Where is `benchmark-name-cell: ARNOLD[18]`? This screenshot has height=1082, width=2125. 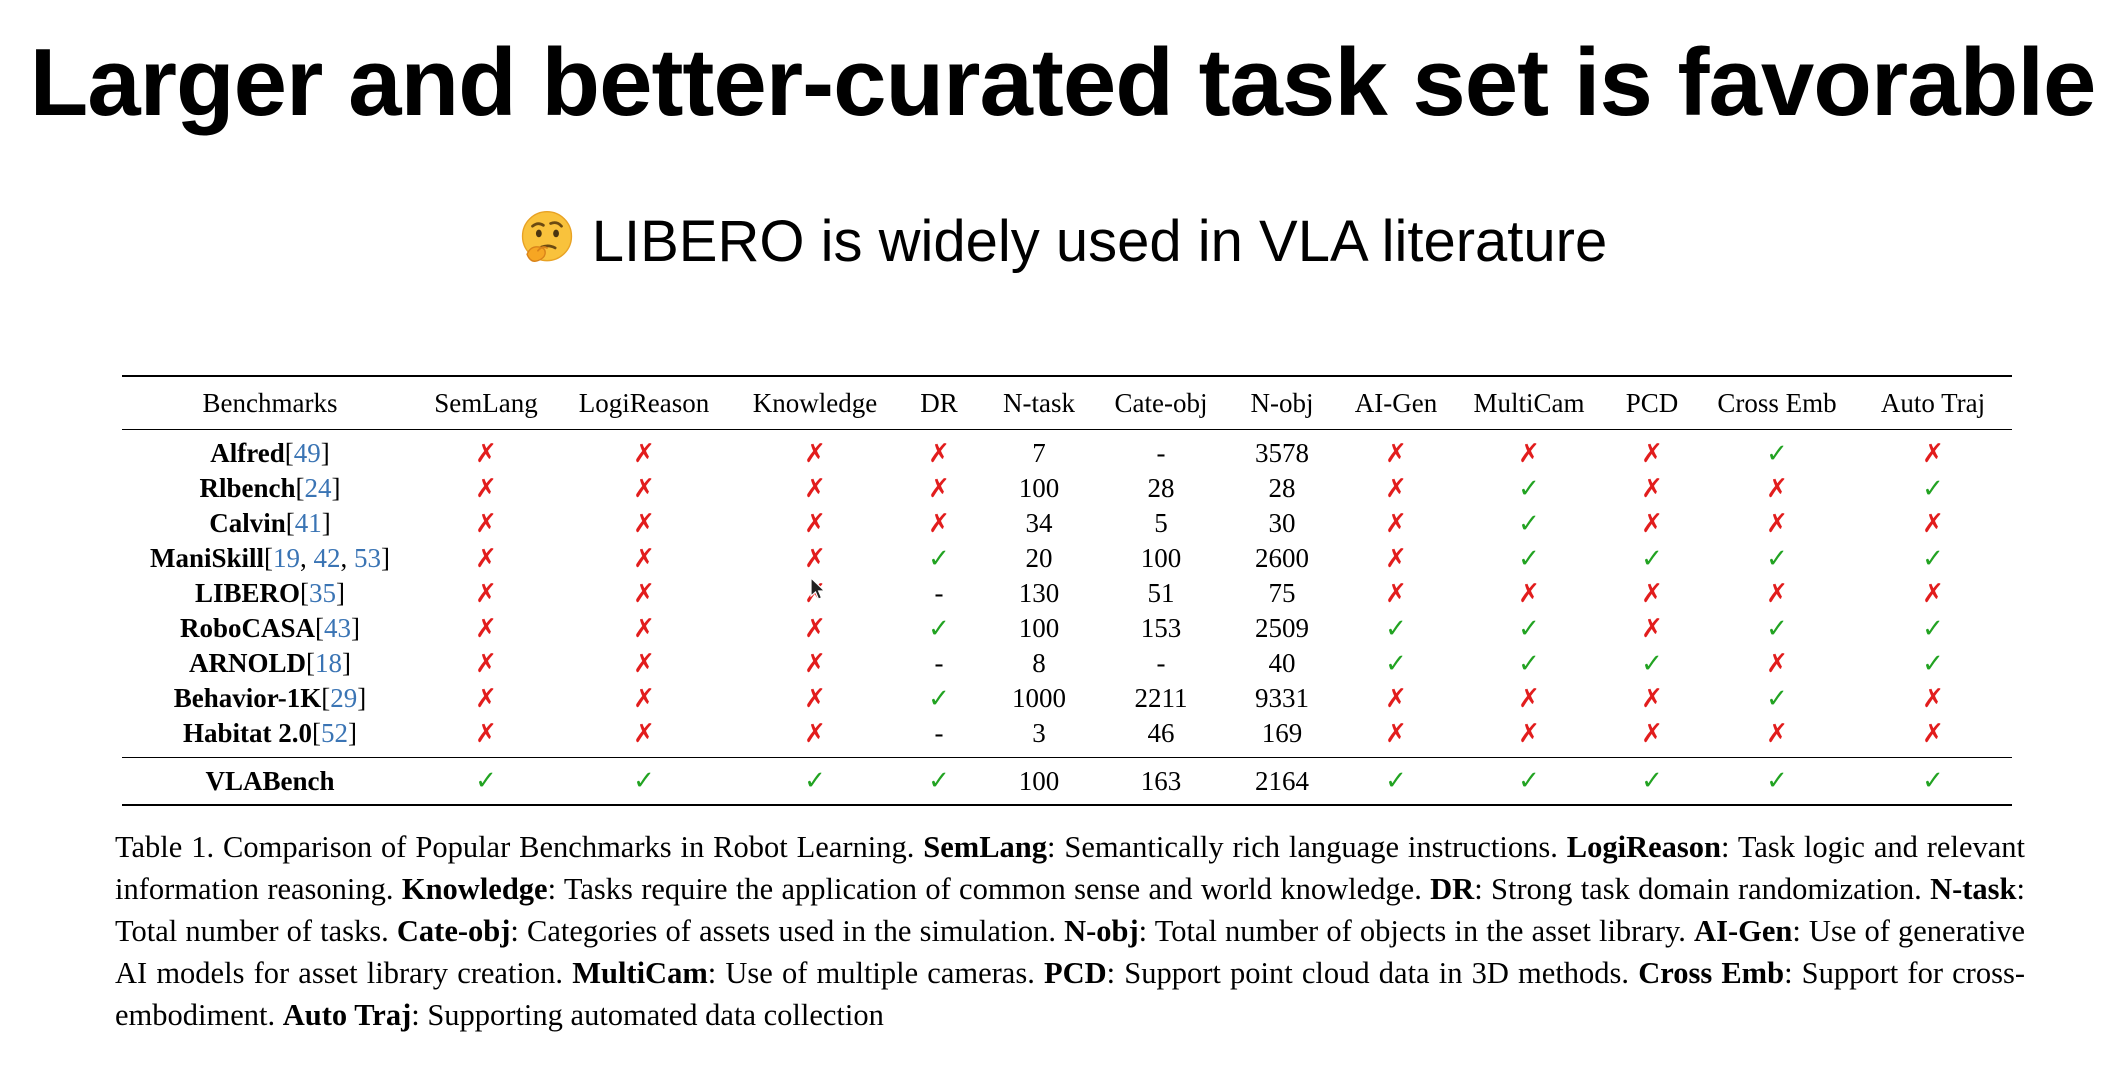 benchmark-name-cell: ARNOLD[18] is located at coordinates (269, 663).